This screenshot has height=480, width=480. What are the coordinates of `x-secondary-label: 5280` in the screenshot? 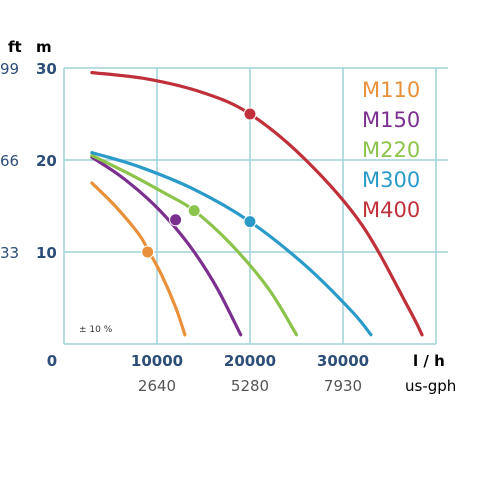 It's located at (250, 386).